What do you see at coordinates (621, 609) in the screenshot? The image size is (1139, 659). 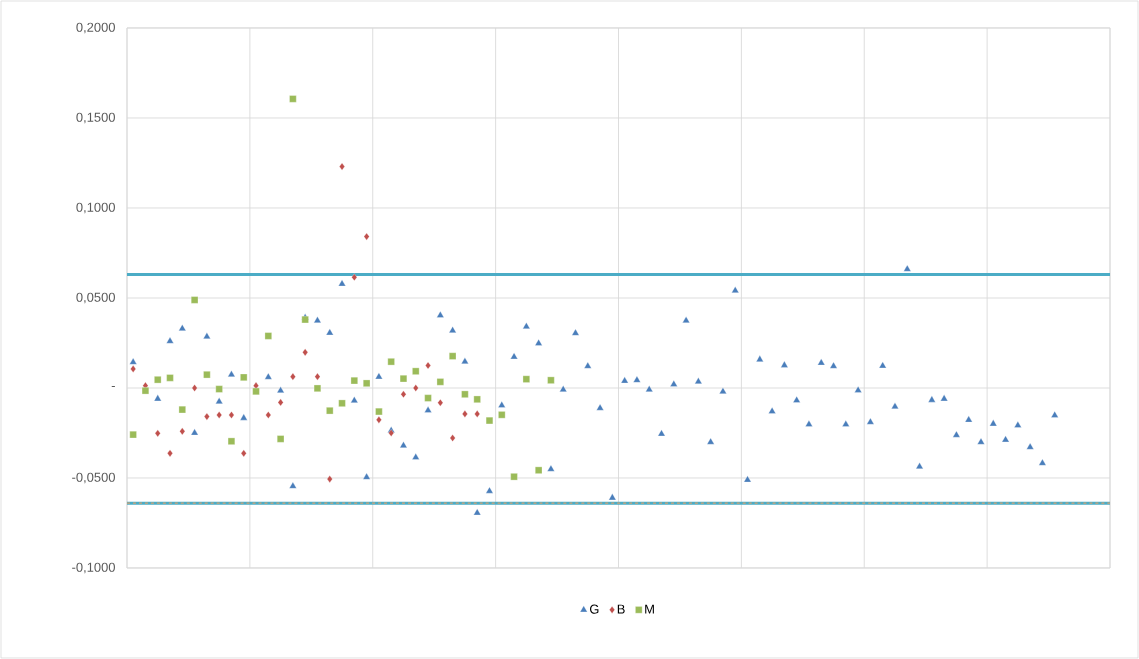 I see `legend-label: B` at bounding box center [621, 609].